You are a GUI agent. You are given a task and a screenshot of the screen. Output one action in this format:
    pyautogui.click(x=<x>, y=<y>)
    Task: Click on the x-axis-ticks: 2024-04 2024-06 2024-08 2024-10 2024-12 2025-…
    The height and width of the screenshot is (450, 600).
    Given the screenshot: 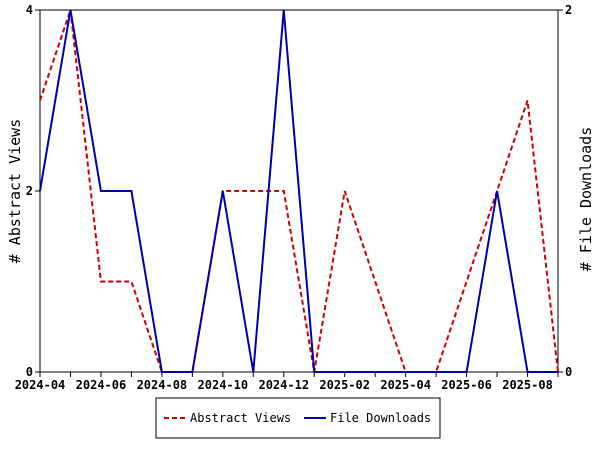 What is the action you would take?
    pyautogui.click(x=287, y=382)
    